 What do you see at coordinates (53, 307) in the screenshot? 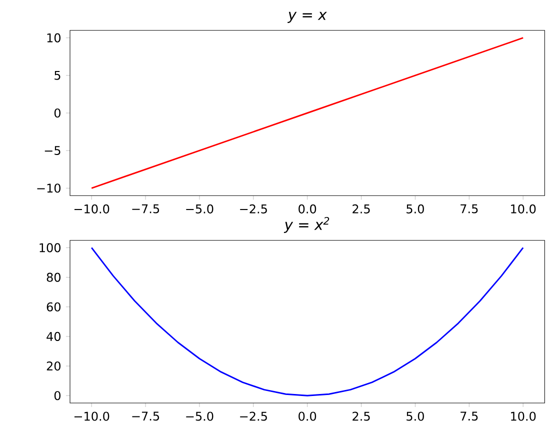
I see `y-tick-label: 60` at bounding box center [53, 307].